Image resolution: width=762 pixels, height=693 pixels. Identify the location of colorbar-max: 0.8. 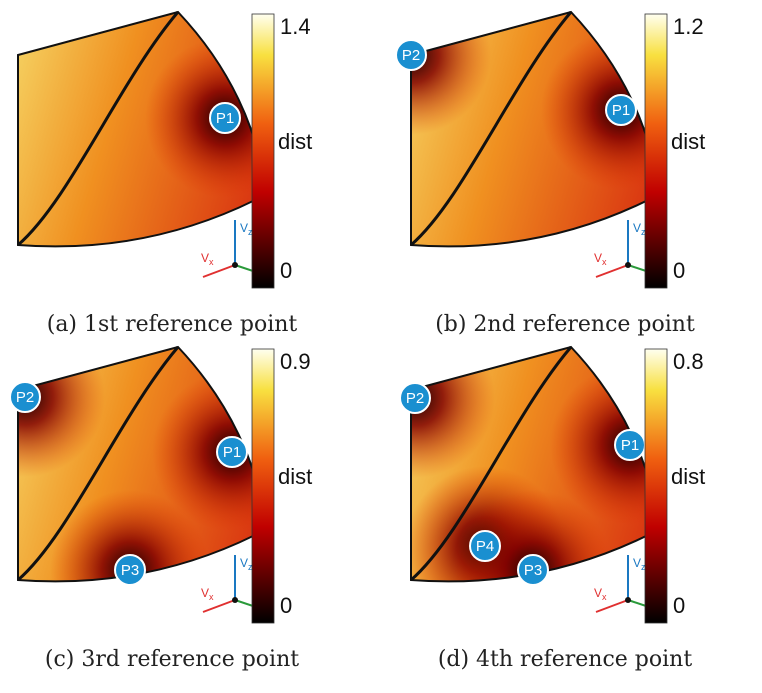
(688, 361).